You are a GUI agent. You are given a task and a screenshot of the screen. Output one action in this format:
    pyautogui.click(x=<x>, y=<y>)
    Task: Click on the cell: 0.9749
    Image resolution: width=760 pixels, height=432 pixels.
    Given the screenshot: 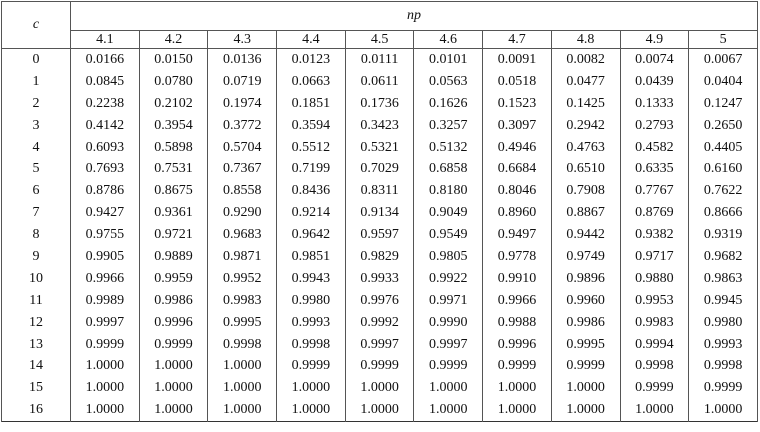 What is the action you would take?
    pyautogui.click(x=585, y=257)
    